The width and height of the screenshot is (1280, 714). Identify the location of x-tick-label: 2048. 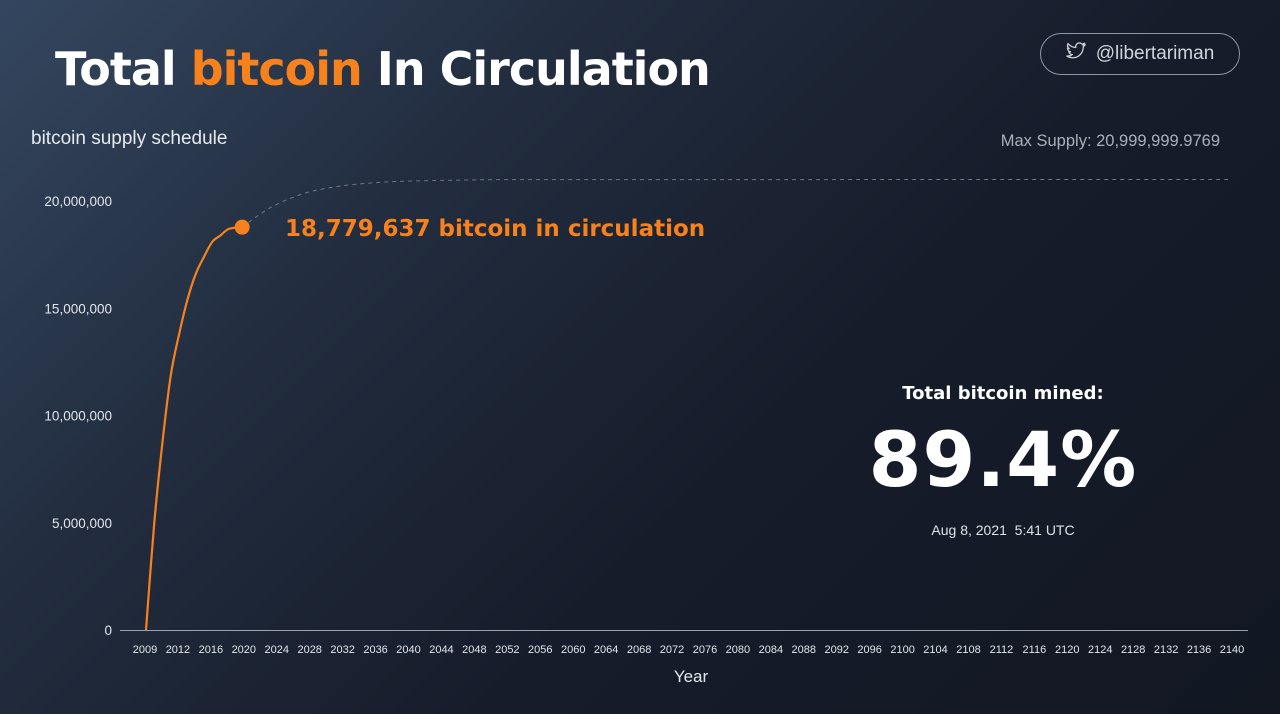
(474, 650).